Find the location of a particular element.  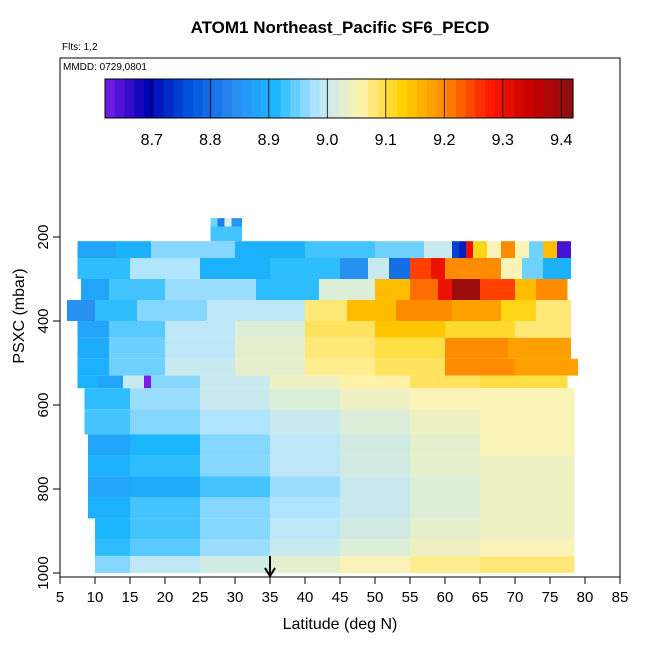

x-tick-label: 55 is located at coordinates (410, 597).